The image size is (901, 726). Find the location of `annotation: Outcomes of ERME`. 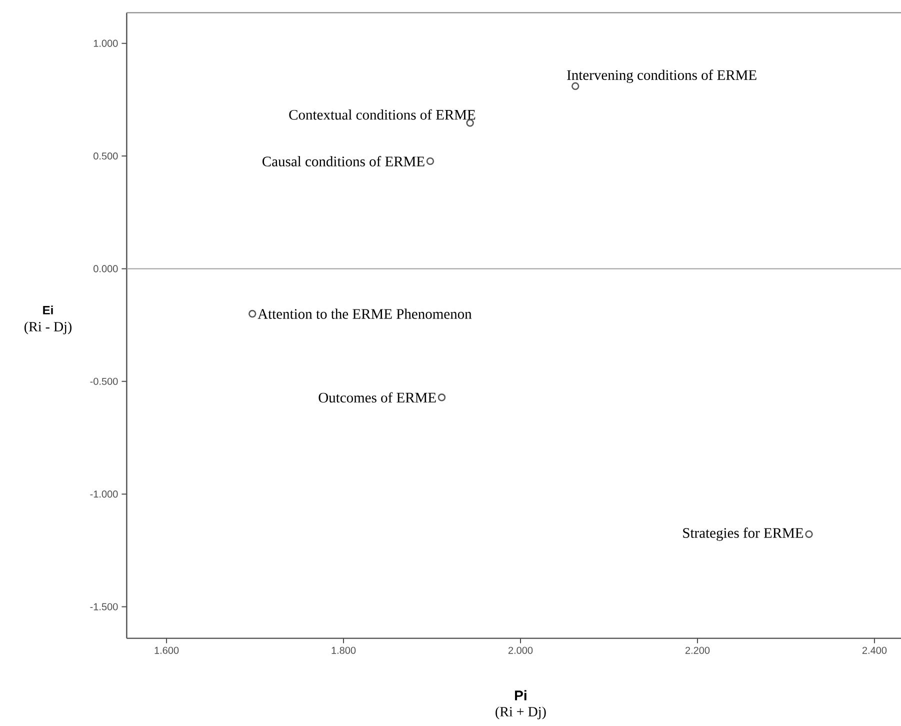

annotation: Outcomes of ERME is located at coordinates (377, 397).